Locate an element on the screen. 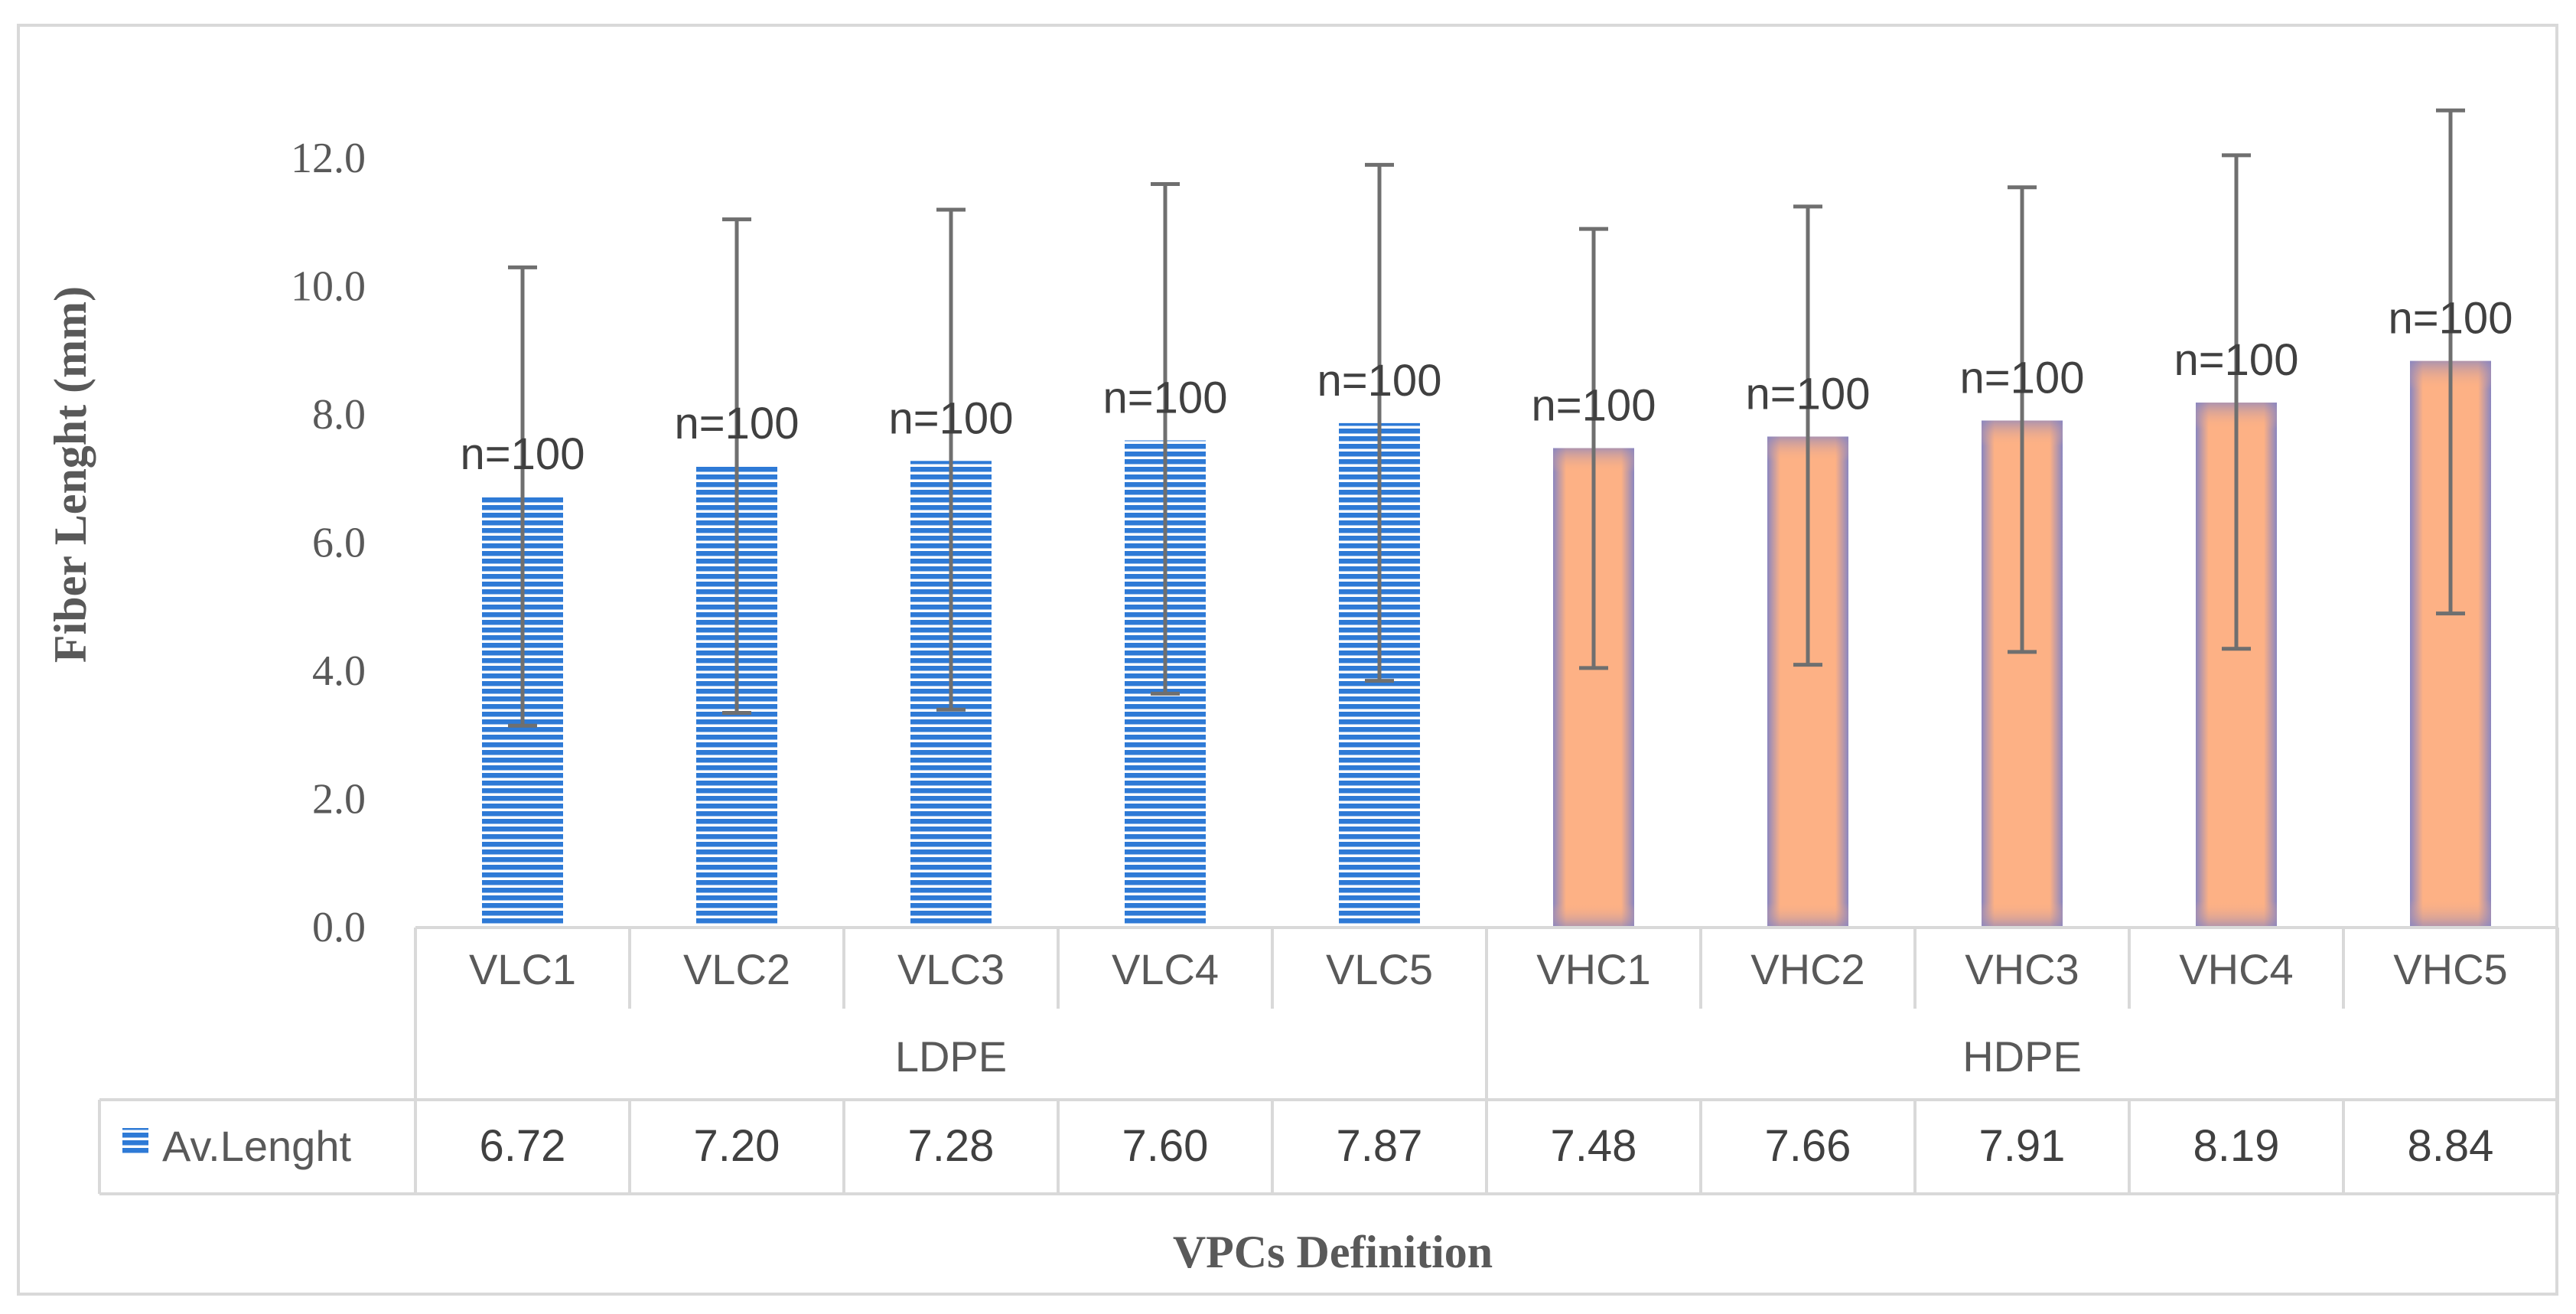  x-tick-label: VLC1 is located at coordinates (523, 969).